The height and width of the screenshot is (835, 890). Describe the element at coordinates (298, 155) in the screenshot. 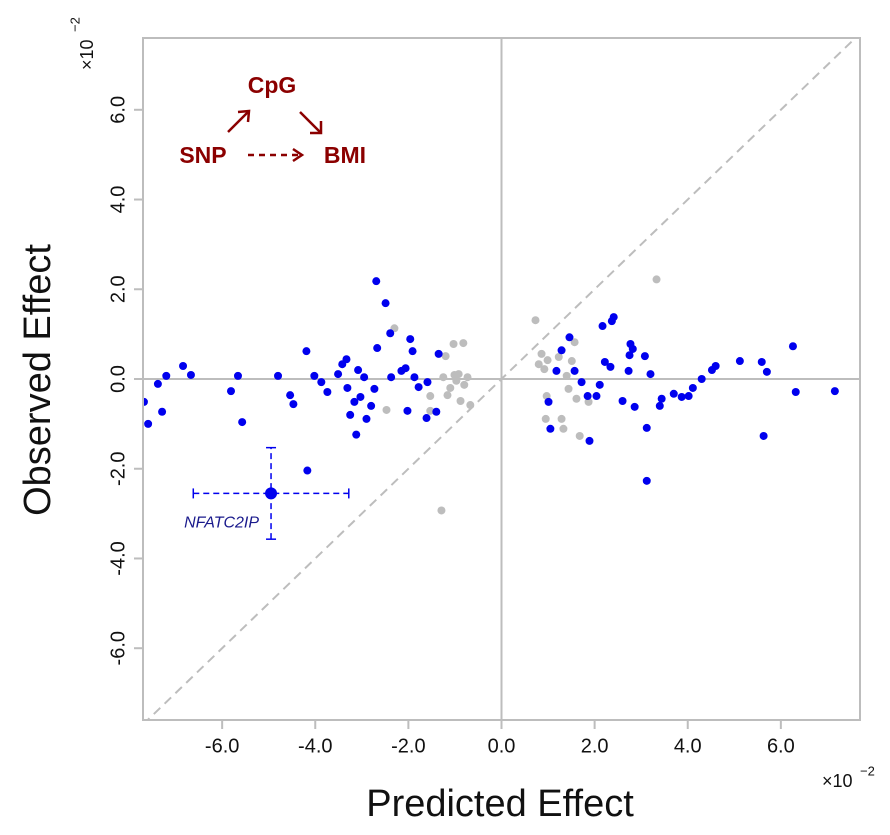

I see `diagram-arrowhead` at that location.